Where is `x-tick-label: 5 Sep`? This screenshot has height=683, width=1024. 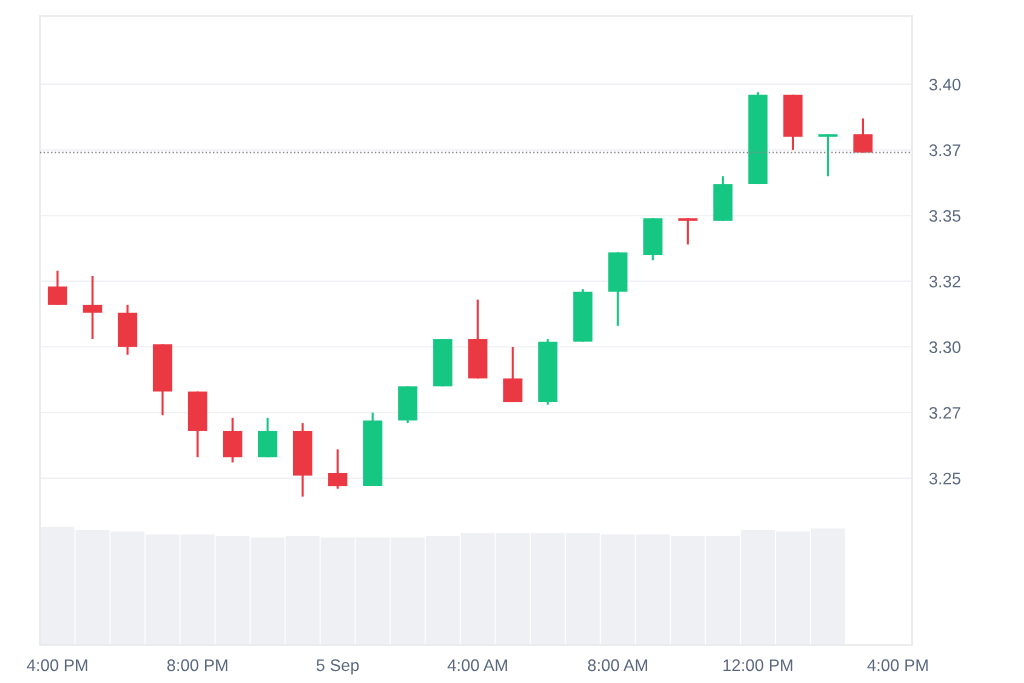 x-tick-label: 5 Sep is located at coordinates (337, 667).